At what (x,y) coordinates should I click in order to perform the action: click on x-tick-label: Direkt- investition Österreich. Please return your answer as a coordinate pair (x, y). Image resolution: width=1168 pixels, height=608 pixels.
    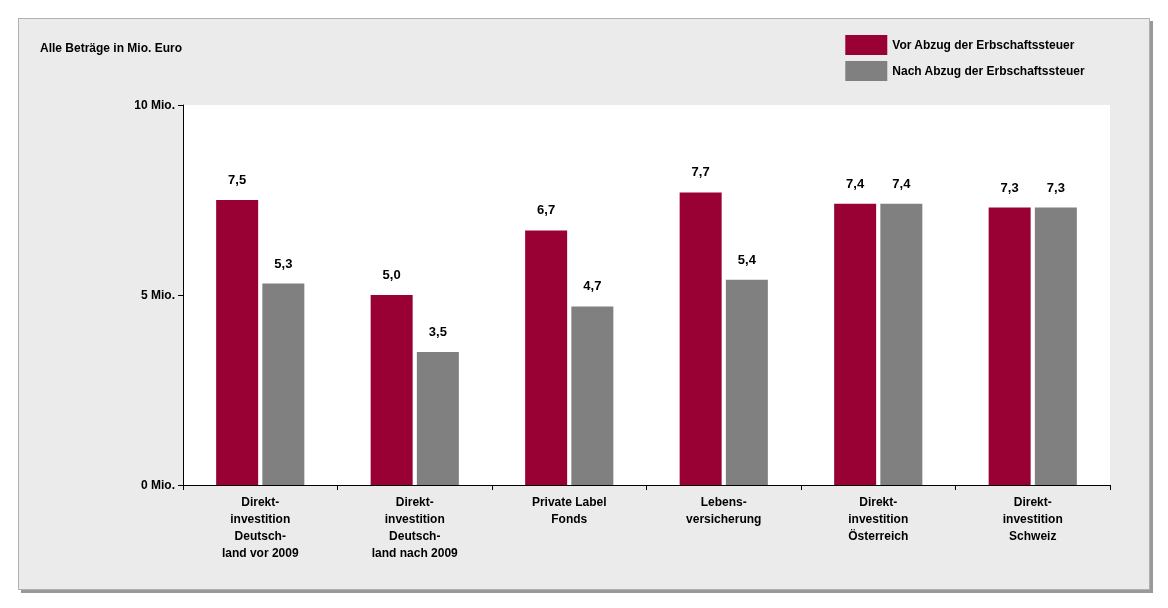
    Looking at the image, I should click on (878, 518).